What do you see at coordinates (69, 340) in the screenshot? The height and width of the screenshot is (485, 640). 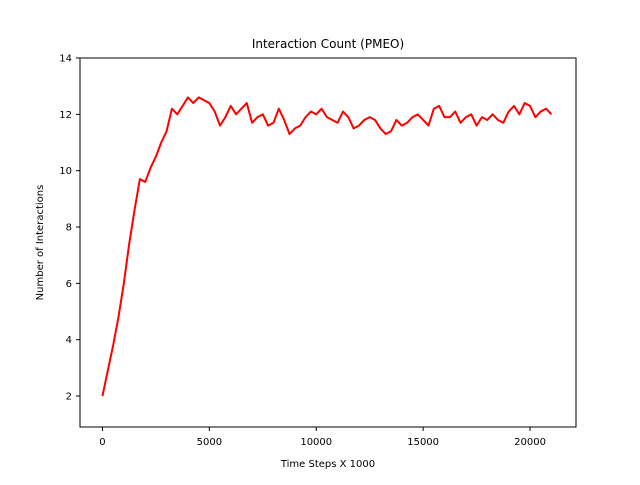 I see `y-tick-label: 4` at bounding box center [69, 340].